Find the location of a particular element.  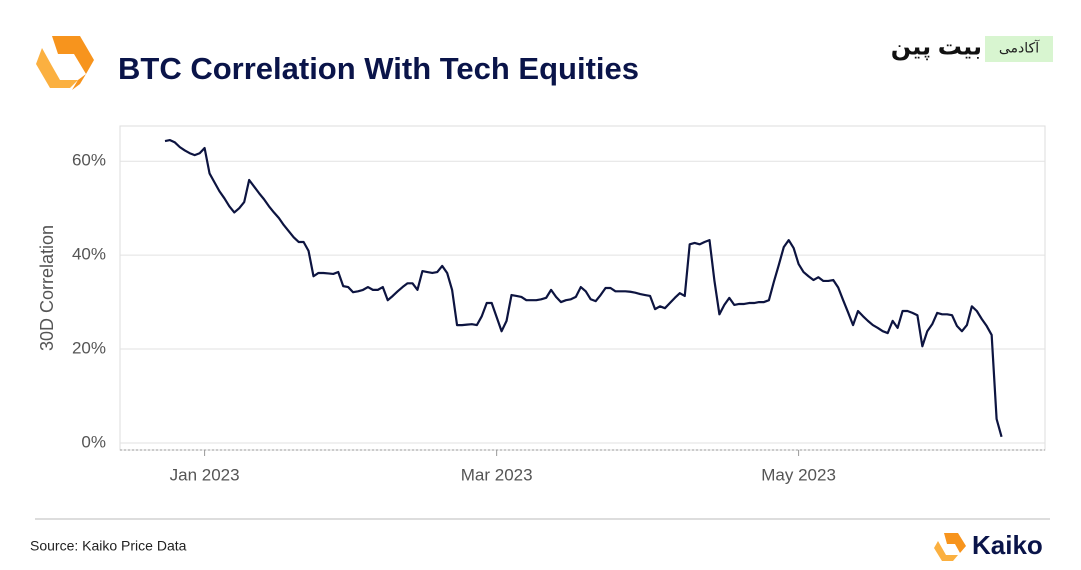

y-tick-label: 0% is located at coordinates (93, 441).